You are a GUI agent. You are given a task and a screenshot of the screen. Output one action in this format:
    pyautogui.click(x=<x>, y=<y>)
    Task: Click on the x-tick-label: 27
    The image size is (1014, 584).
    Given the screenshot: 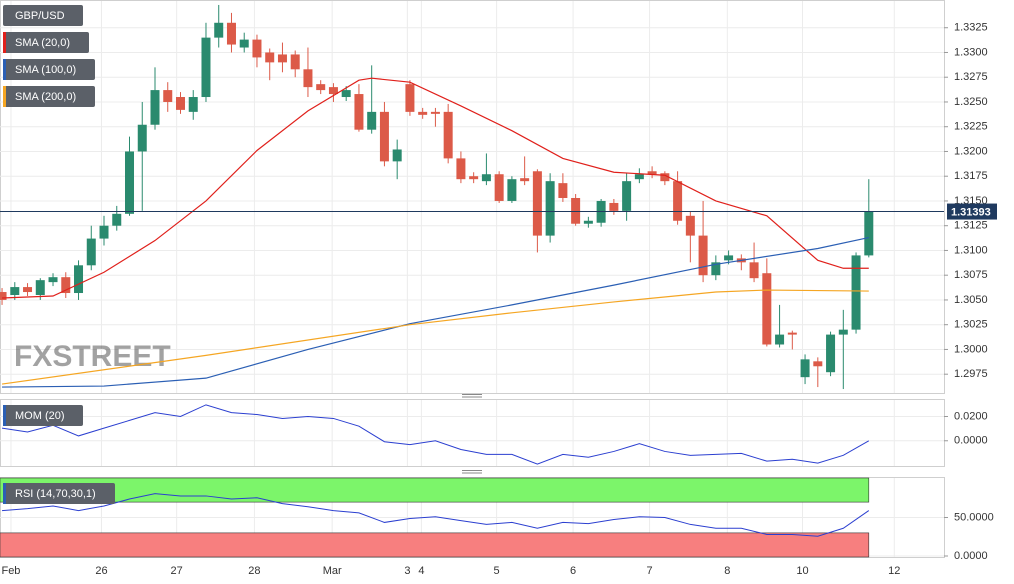 What is the action you would take?
    pyautogui.click(x=177, y=571)
    